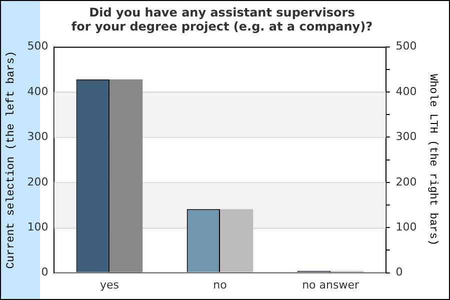 This screenshot has height=300, width=450. What do you see at coordinates (220, 285) in the screenshot?
I see `x-tick-label: no` at bounding box center [220, 285].